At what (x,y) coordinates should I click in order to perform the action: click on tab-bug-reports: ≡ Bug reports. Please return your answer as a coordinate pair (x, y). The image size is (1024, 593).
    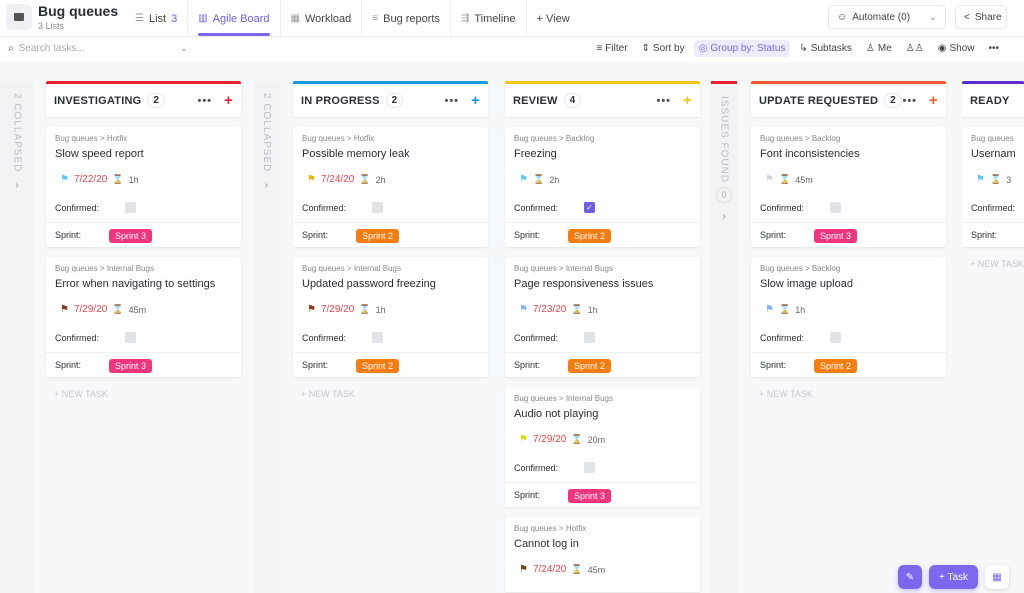
    Looking at the image, I should click on (405, 18).